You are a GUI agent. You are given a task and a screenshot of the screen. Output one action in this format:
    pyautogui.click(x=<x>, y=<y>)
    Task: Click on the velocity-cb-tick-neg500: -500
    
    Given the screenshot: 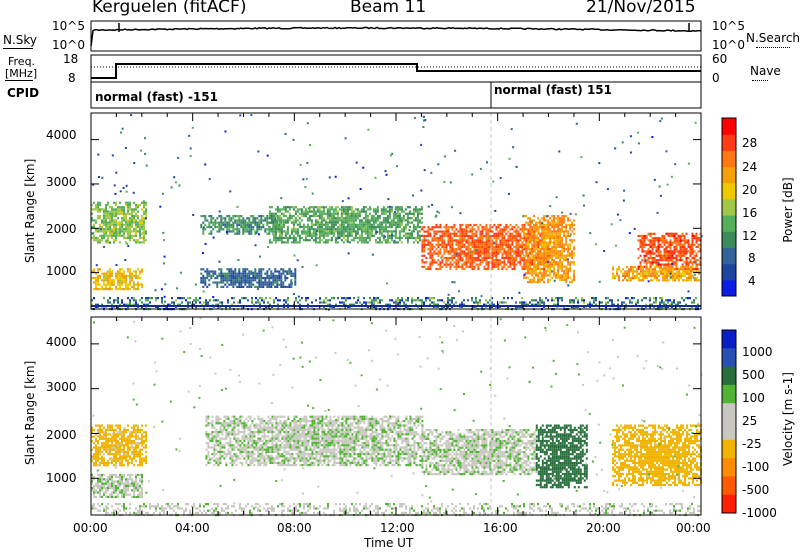 What is the action you would take?
    pyautogui.click(x=756, y=490)
    